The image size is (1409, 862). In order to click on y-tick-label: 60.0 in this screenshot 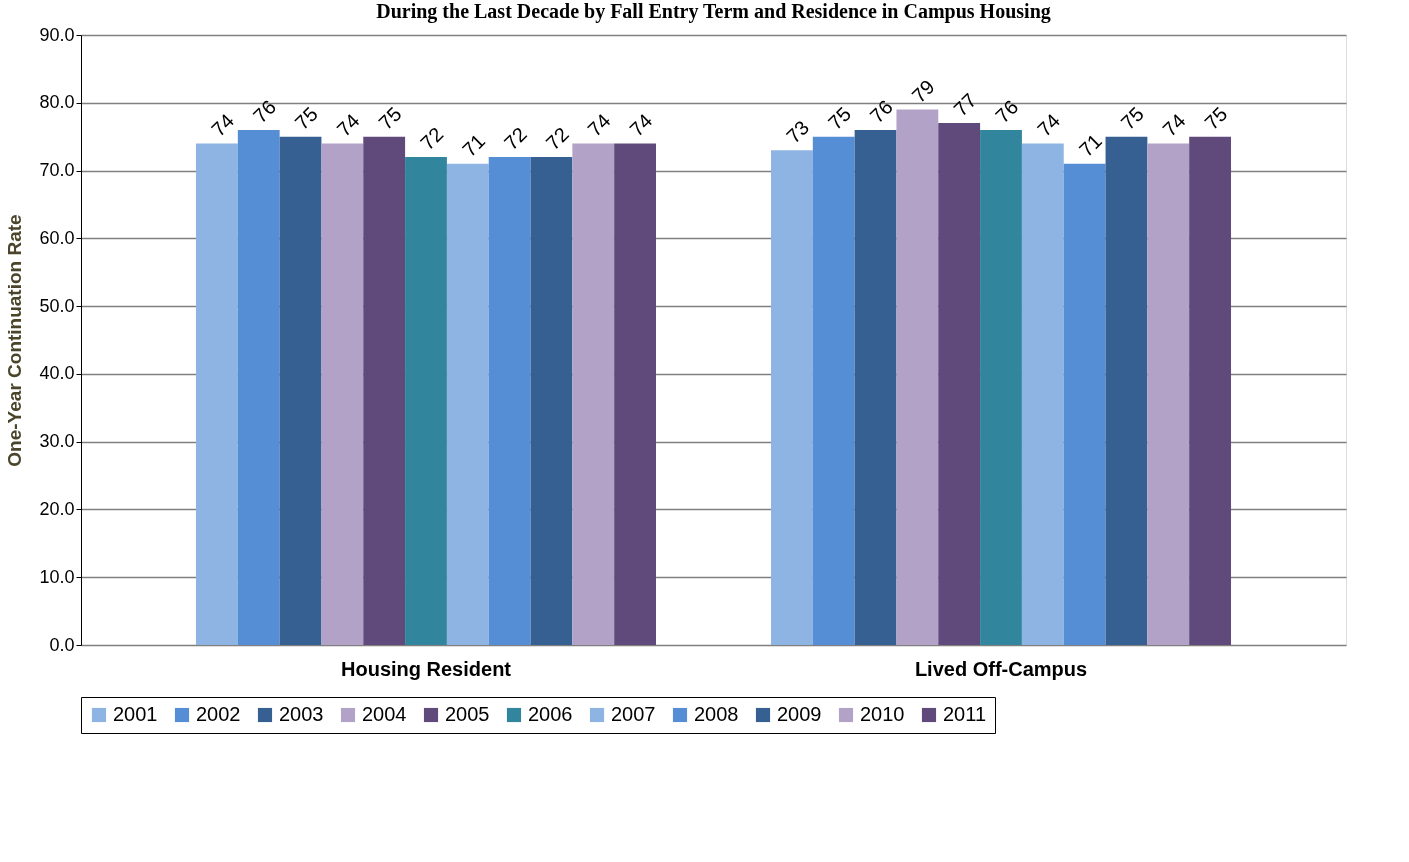, I will do `click(57, 237)`.